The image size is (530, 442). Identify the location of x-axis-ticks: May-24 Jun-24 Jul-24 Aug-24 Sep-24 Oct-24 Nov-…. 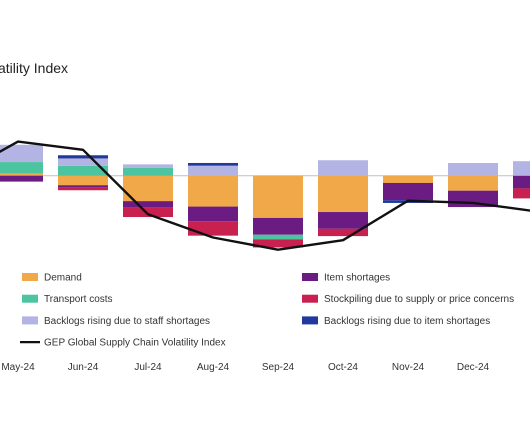
(265, 367).